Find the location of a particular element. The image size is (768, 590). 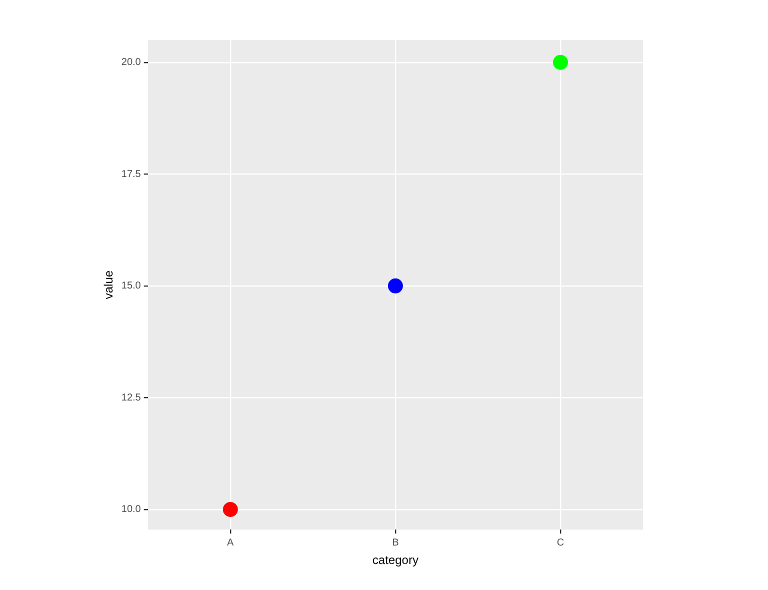

y-tick-label: 17.5 is located at coordinates (131, 174).